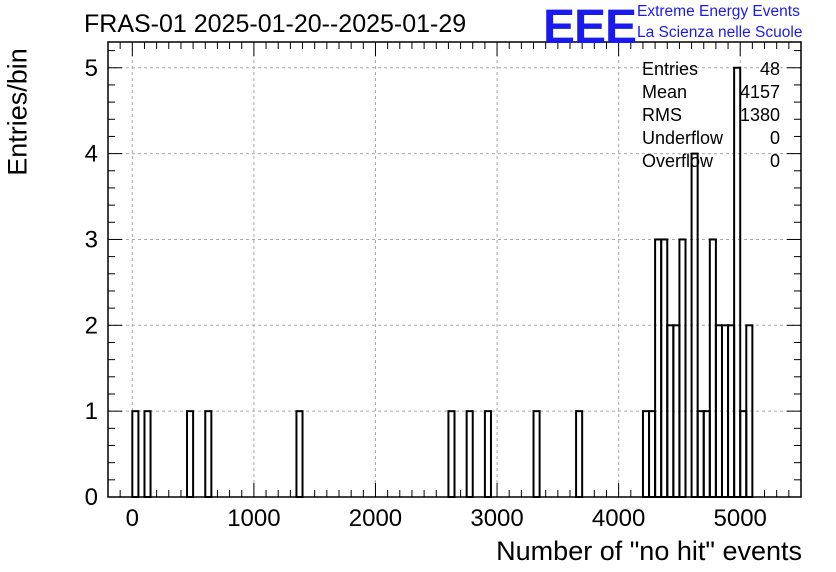  I want to click on y-tick-label: 3, so click(91, 239).